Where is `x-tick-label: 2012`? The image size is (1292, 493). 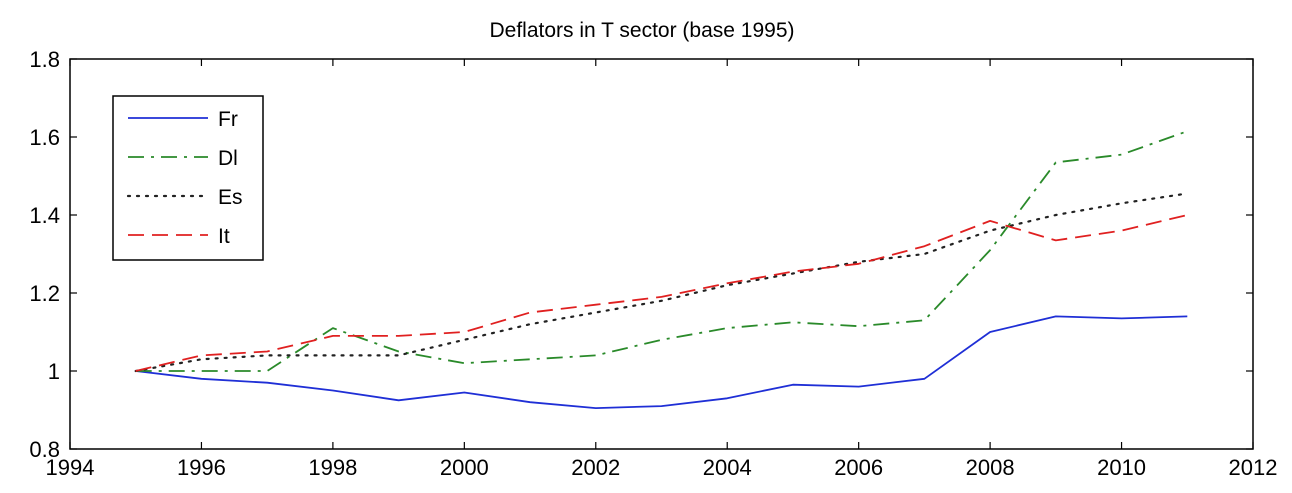
x-tick-label: 2012 is located at coordinates (1253, 467).